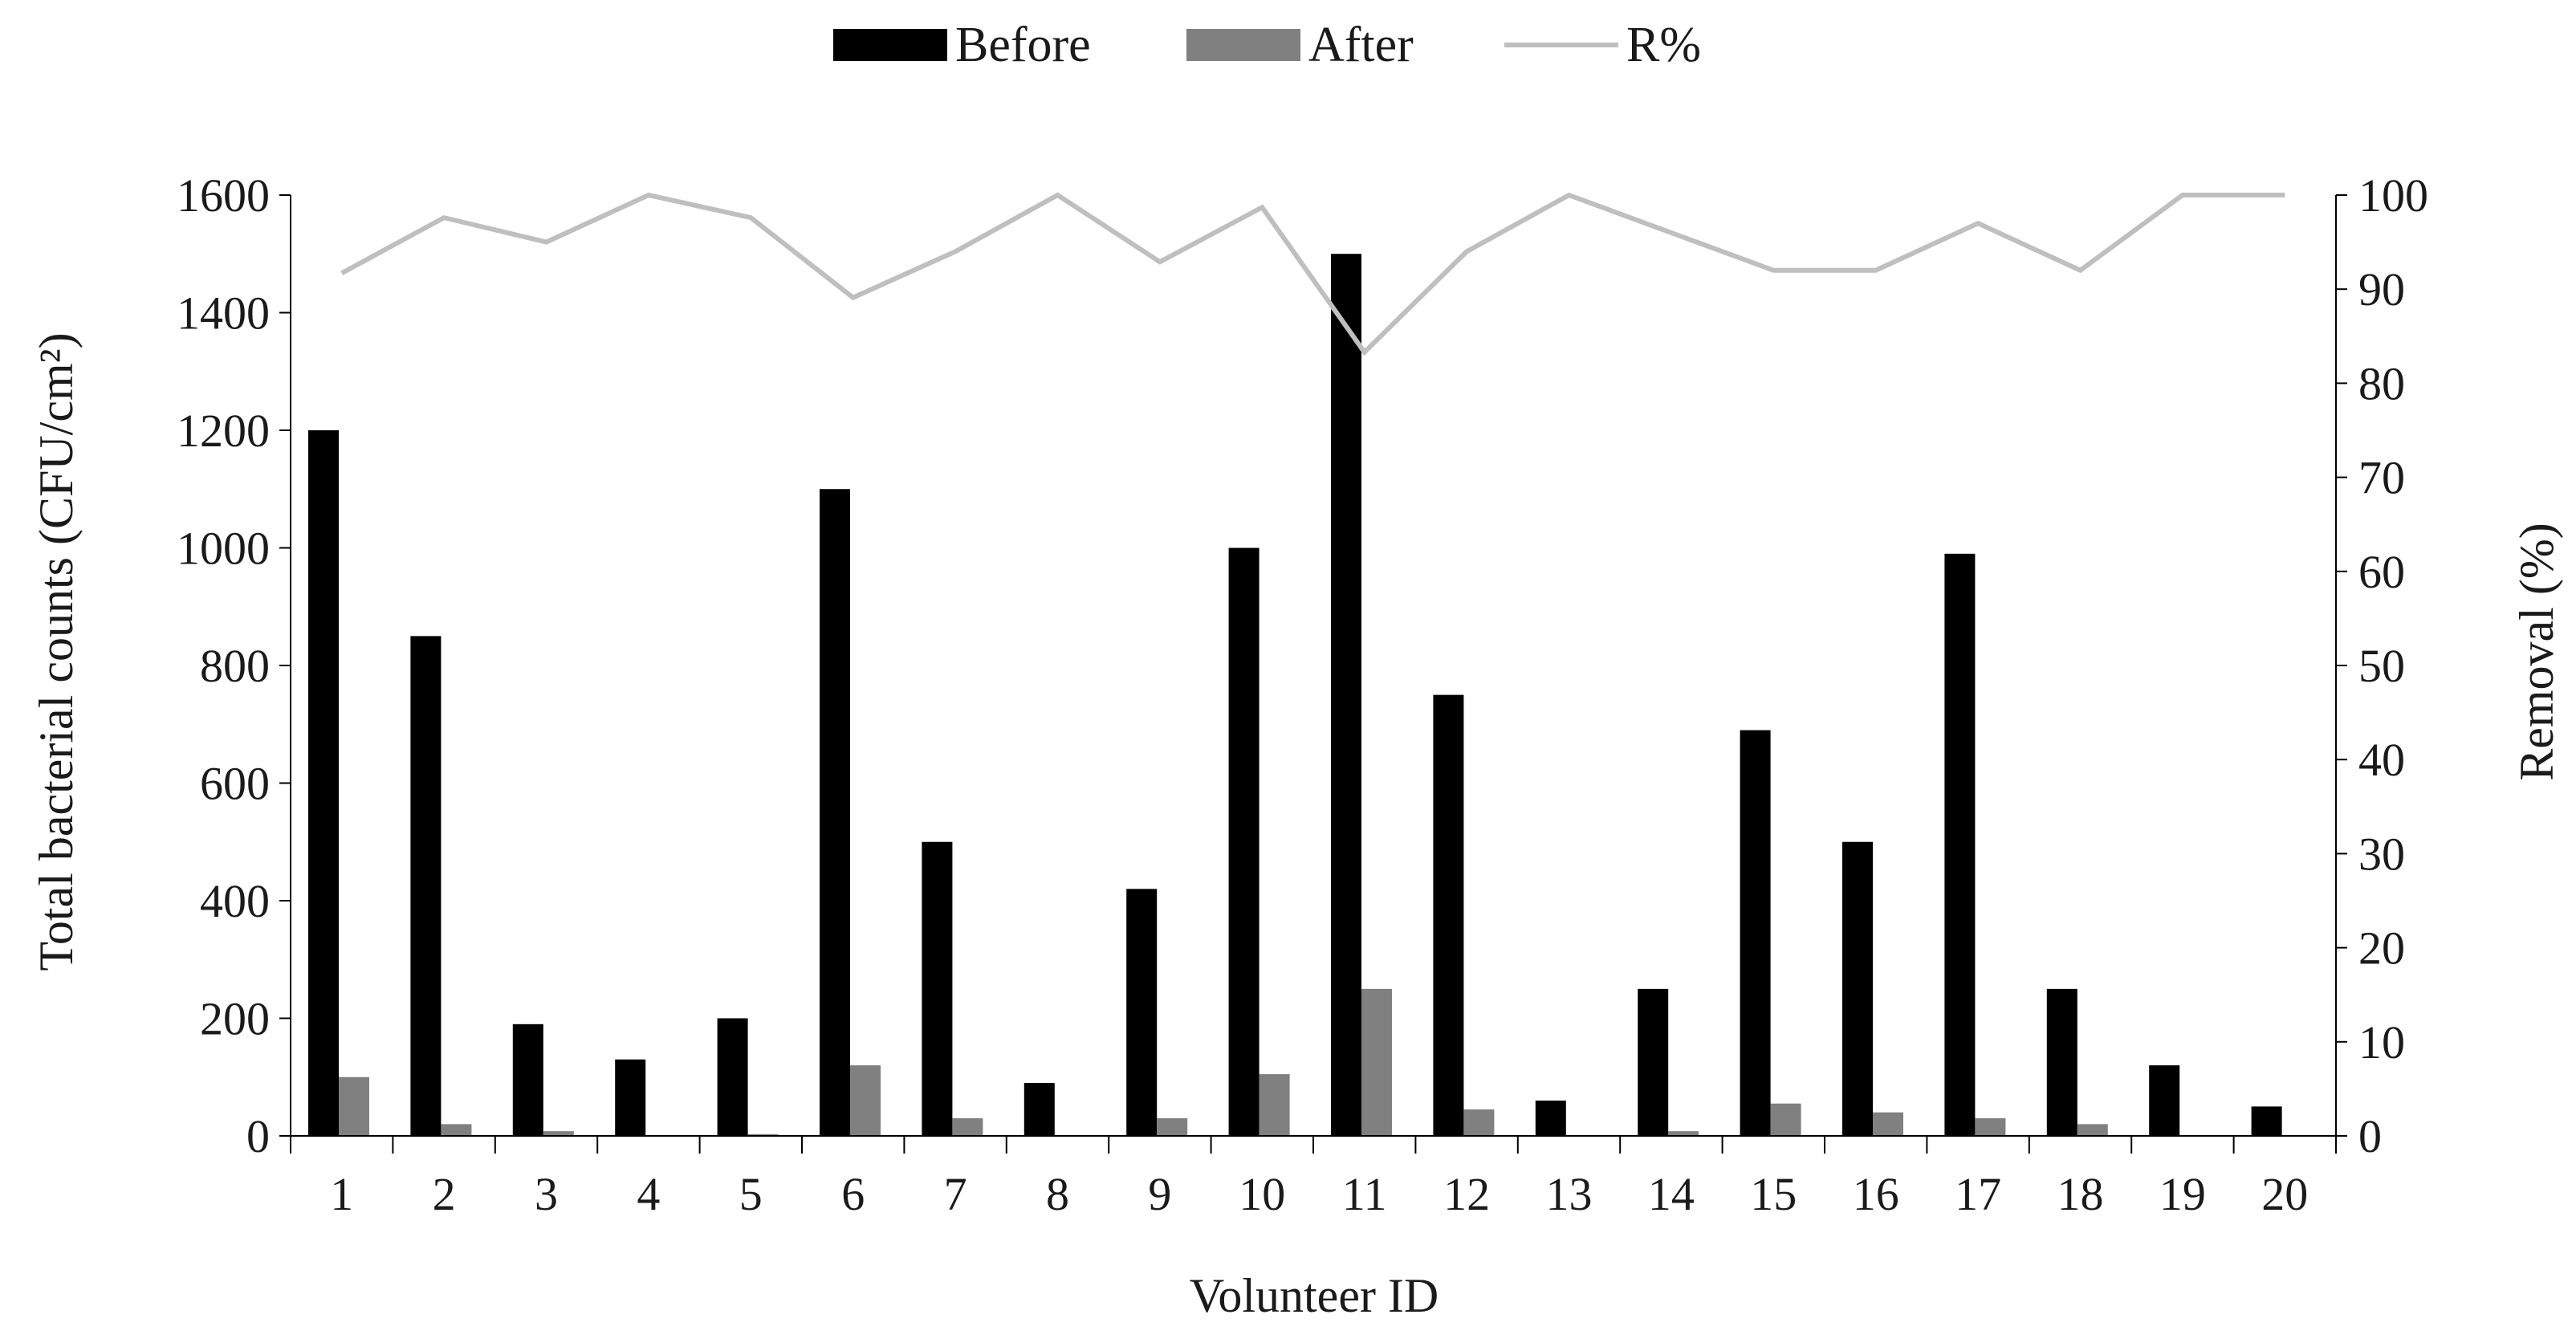  I want to click on legend-label-before: Before, so click(1023, 45).